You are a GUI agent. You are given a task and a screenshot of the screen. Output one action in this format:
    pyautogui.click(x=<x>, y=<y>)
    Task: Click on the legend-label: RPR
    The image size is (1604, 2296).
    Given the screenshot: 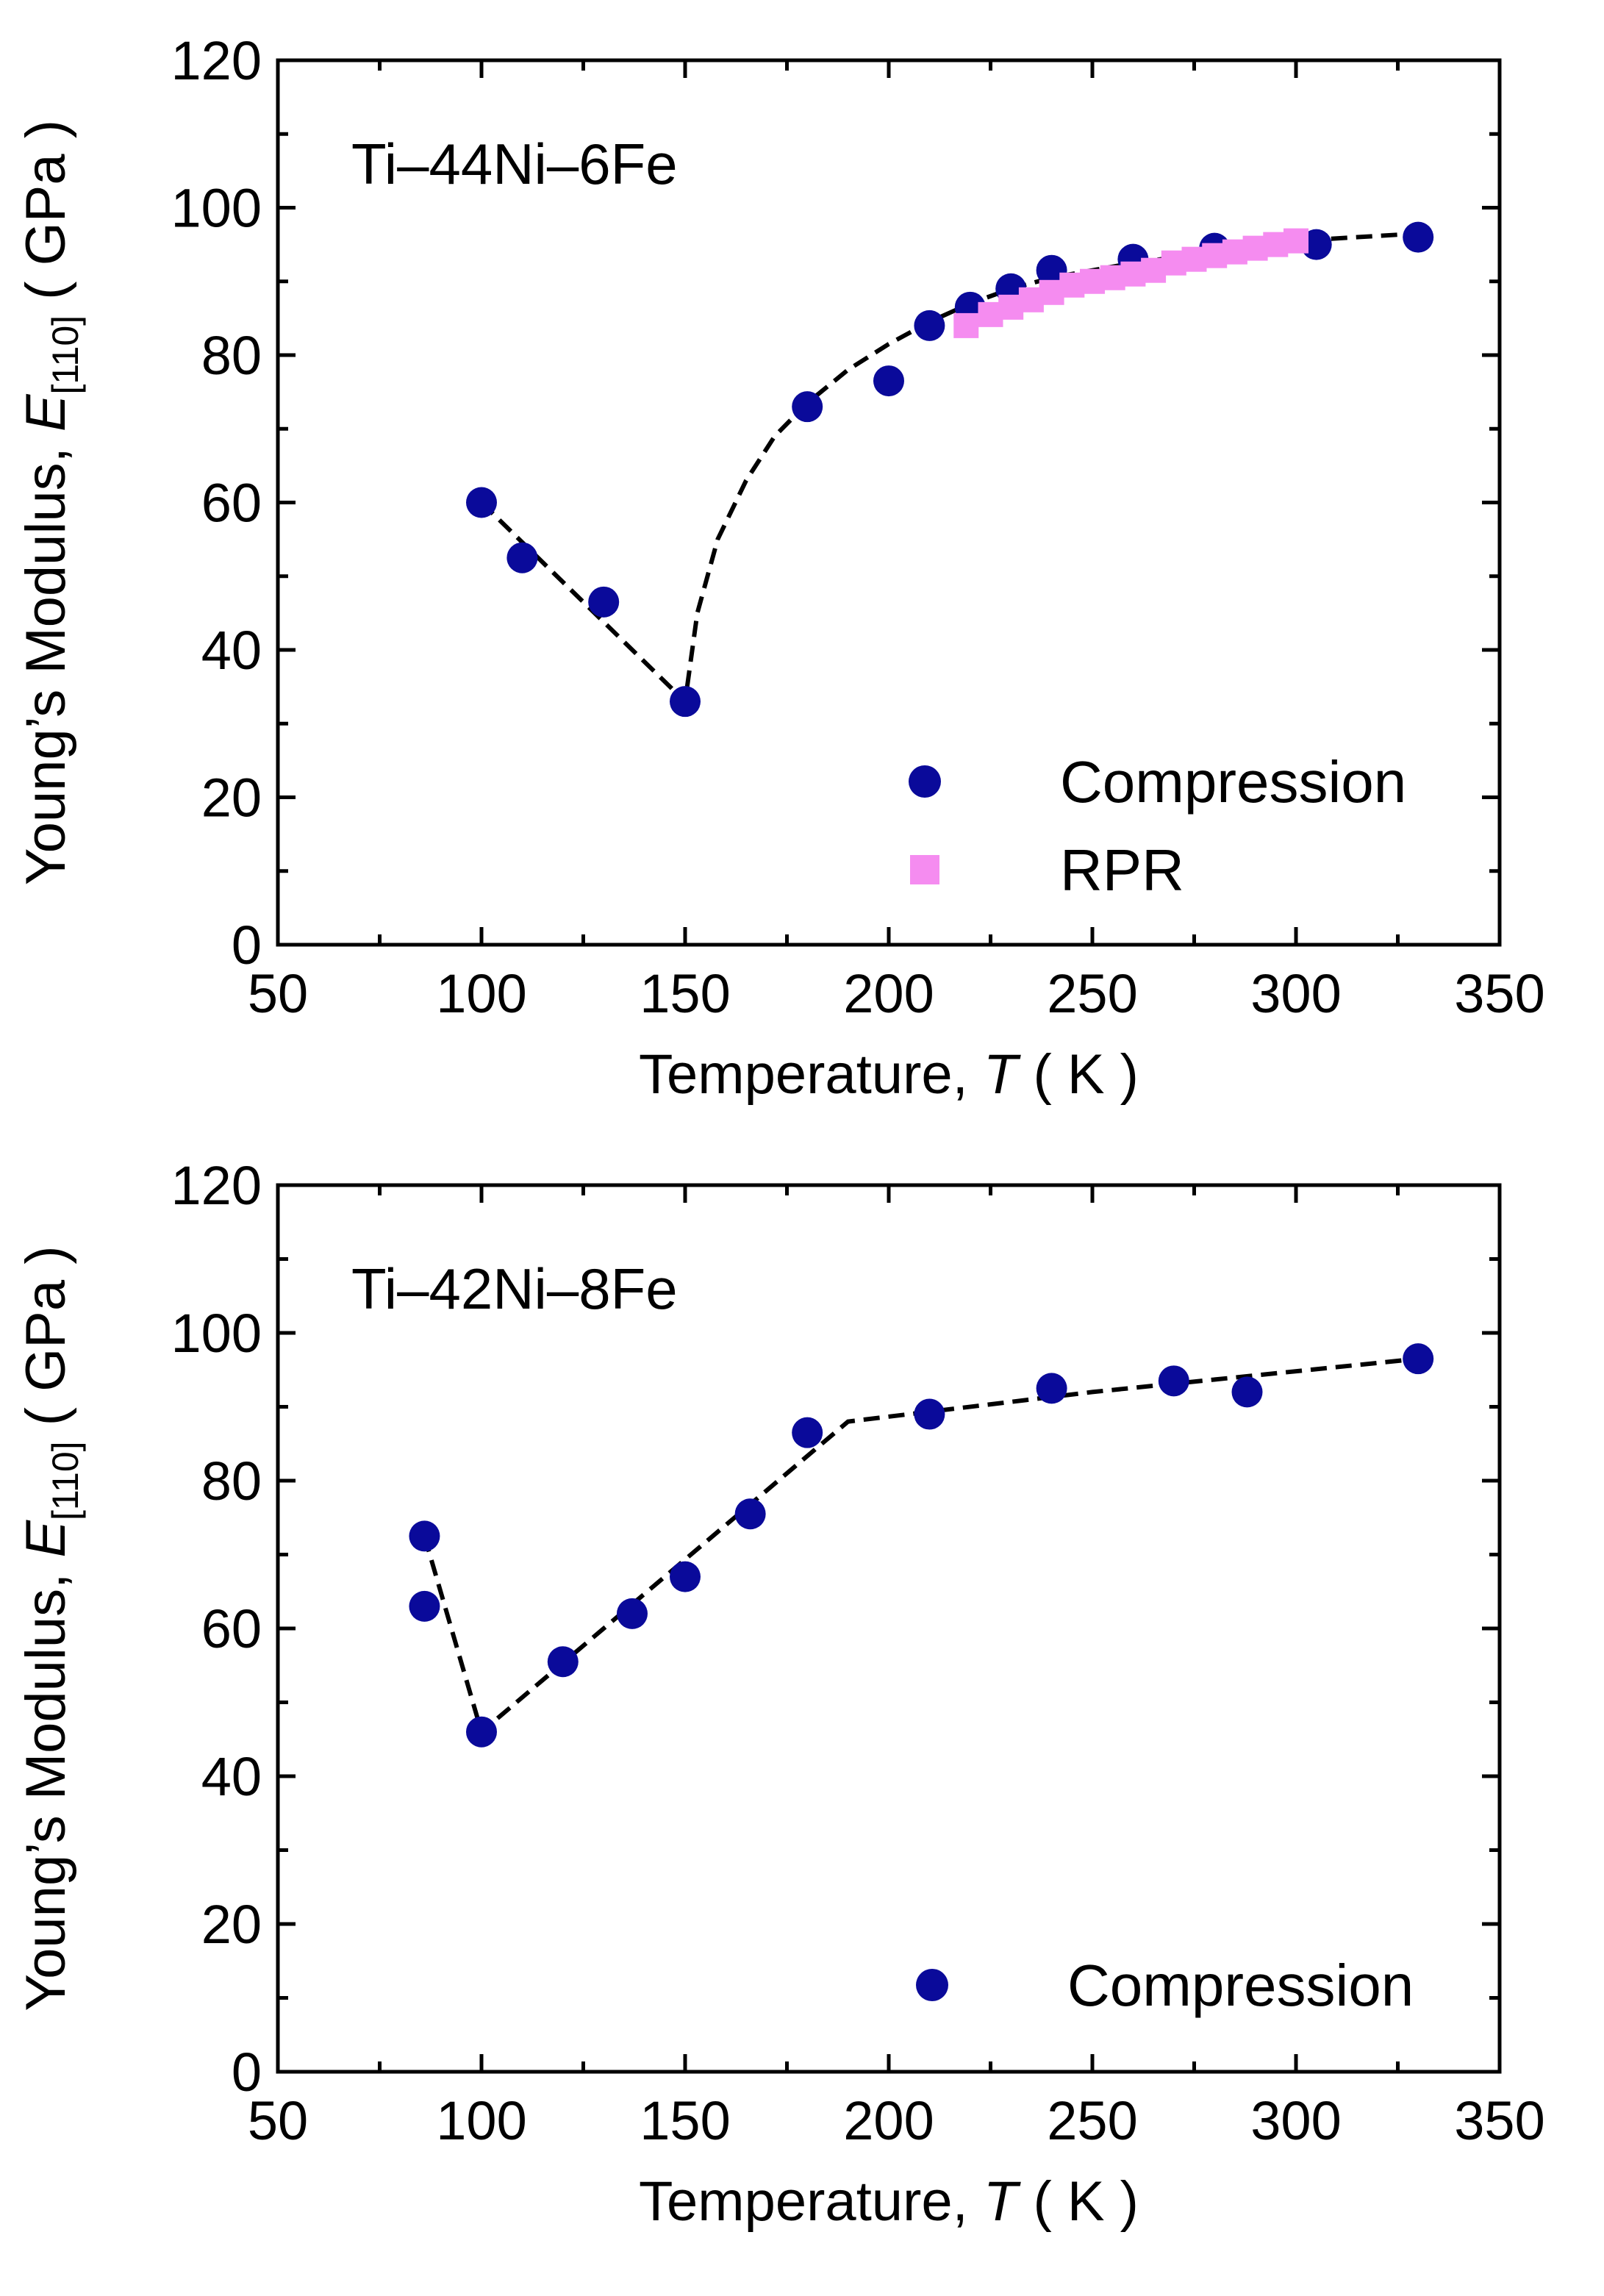 What is the action you would take?
    pyautogui.click(x=1122, y=870)
    